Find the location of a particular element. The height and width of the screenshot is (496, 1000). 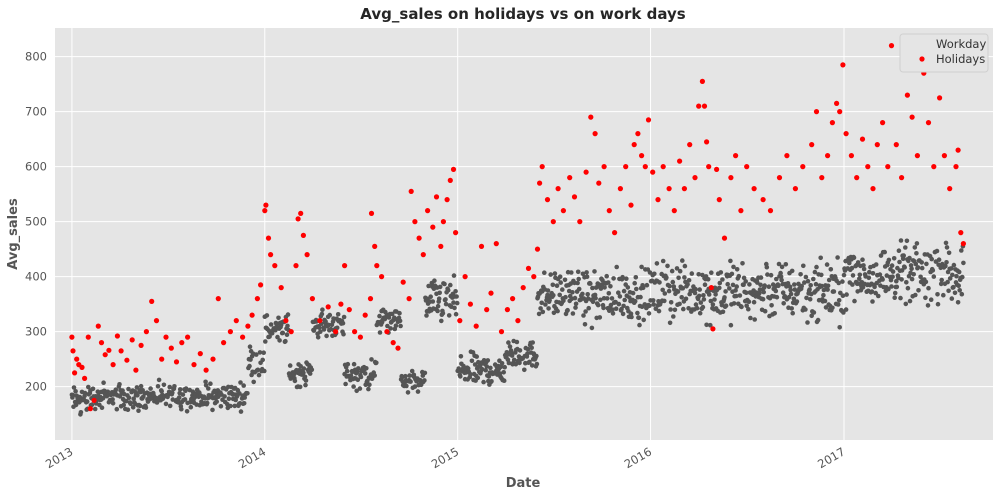

y-tick-label: 400 is located at coordinates (36, 277).